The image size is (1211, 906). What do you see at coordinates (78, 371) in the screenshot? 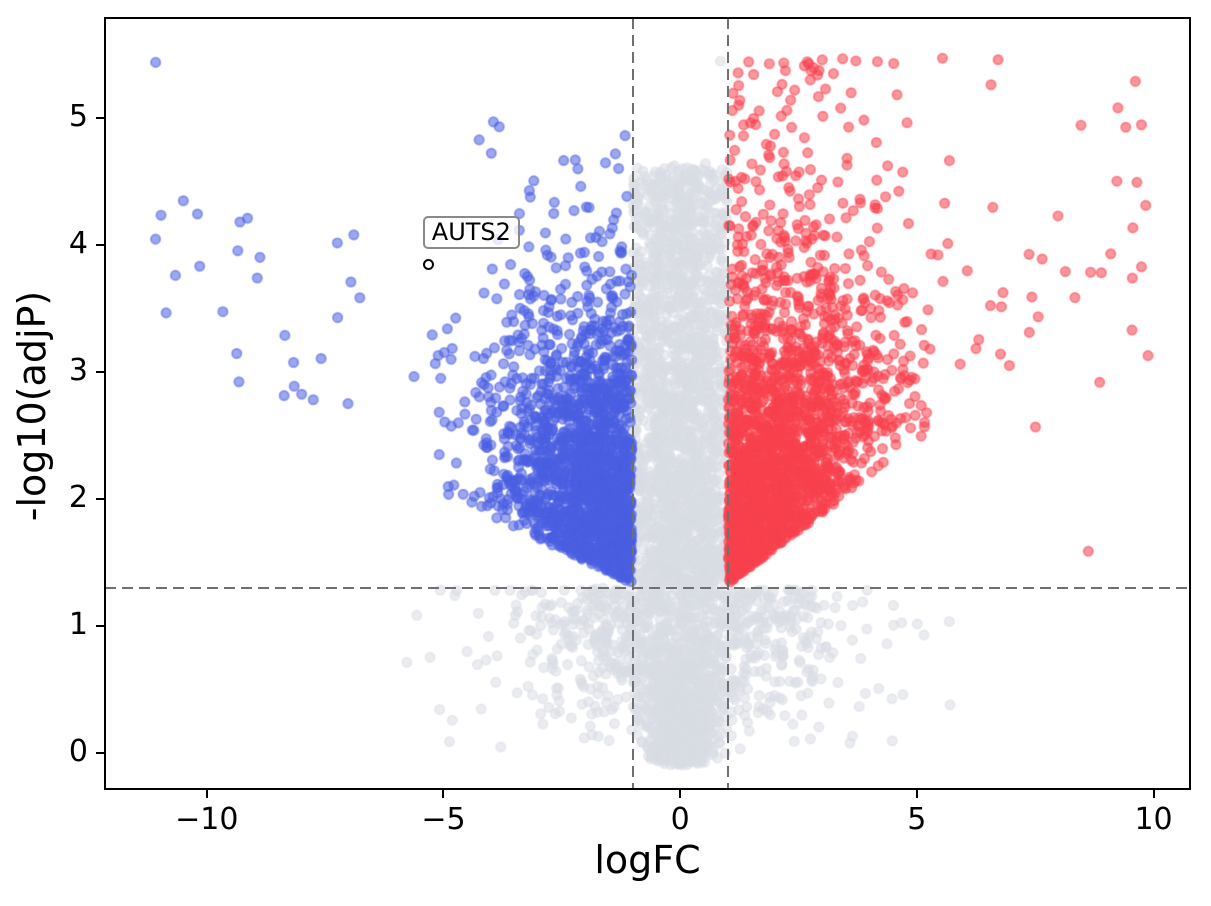
I see `y-tick-label: 3` at bounding box center [78, 371].